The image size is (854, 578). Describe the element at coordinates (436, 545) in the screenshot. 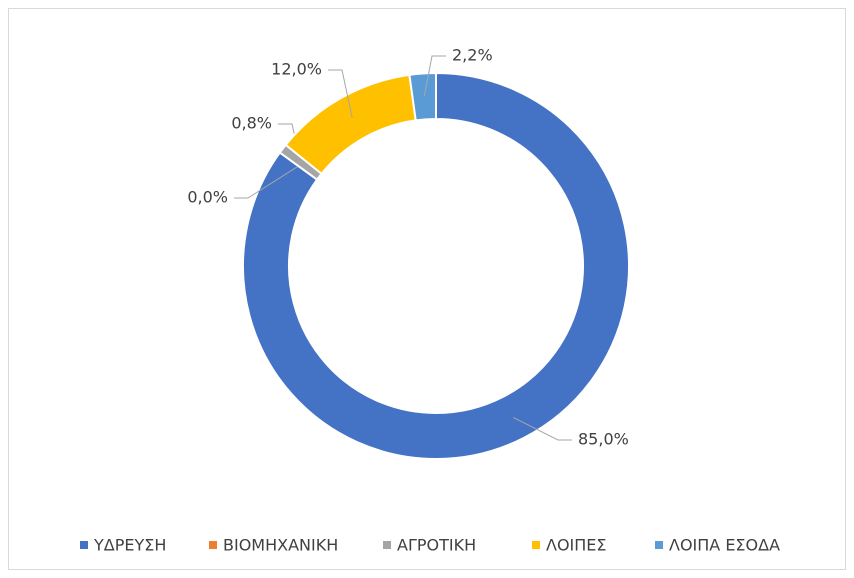

I see `legend-label: ΑΓΡΟΤΙΚΗ` at that location.